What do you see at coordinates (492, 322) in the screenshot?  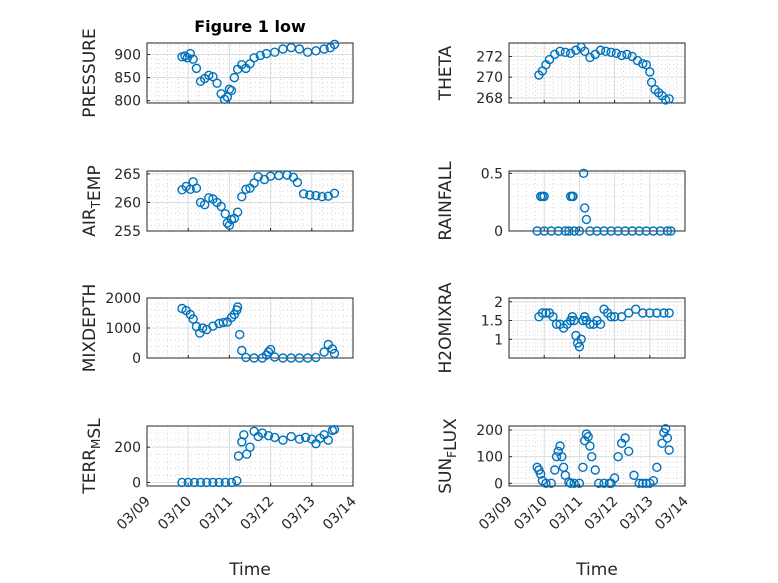 I see `y-tick-label: 1.5` at bounding box center [492, 322].